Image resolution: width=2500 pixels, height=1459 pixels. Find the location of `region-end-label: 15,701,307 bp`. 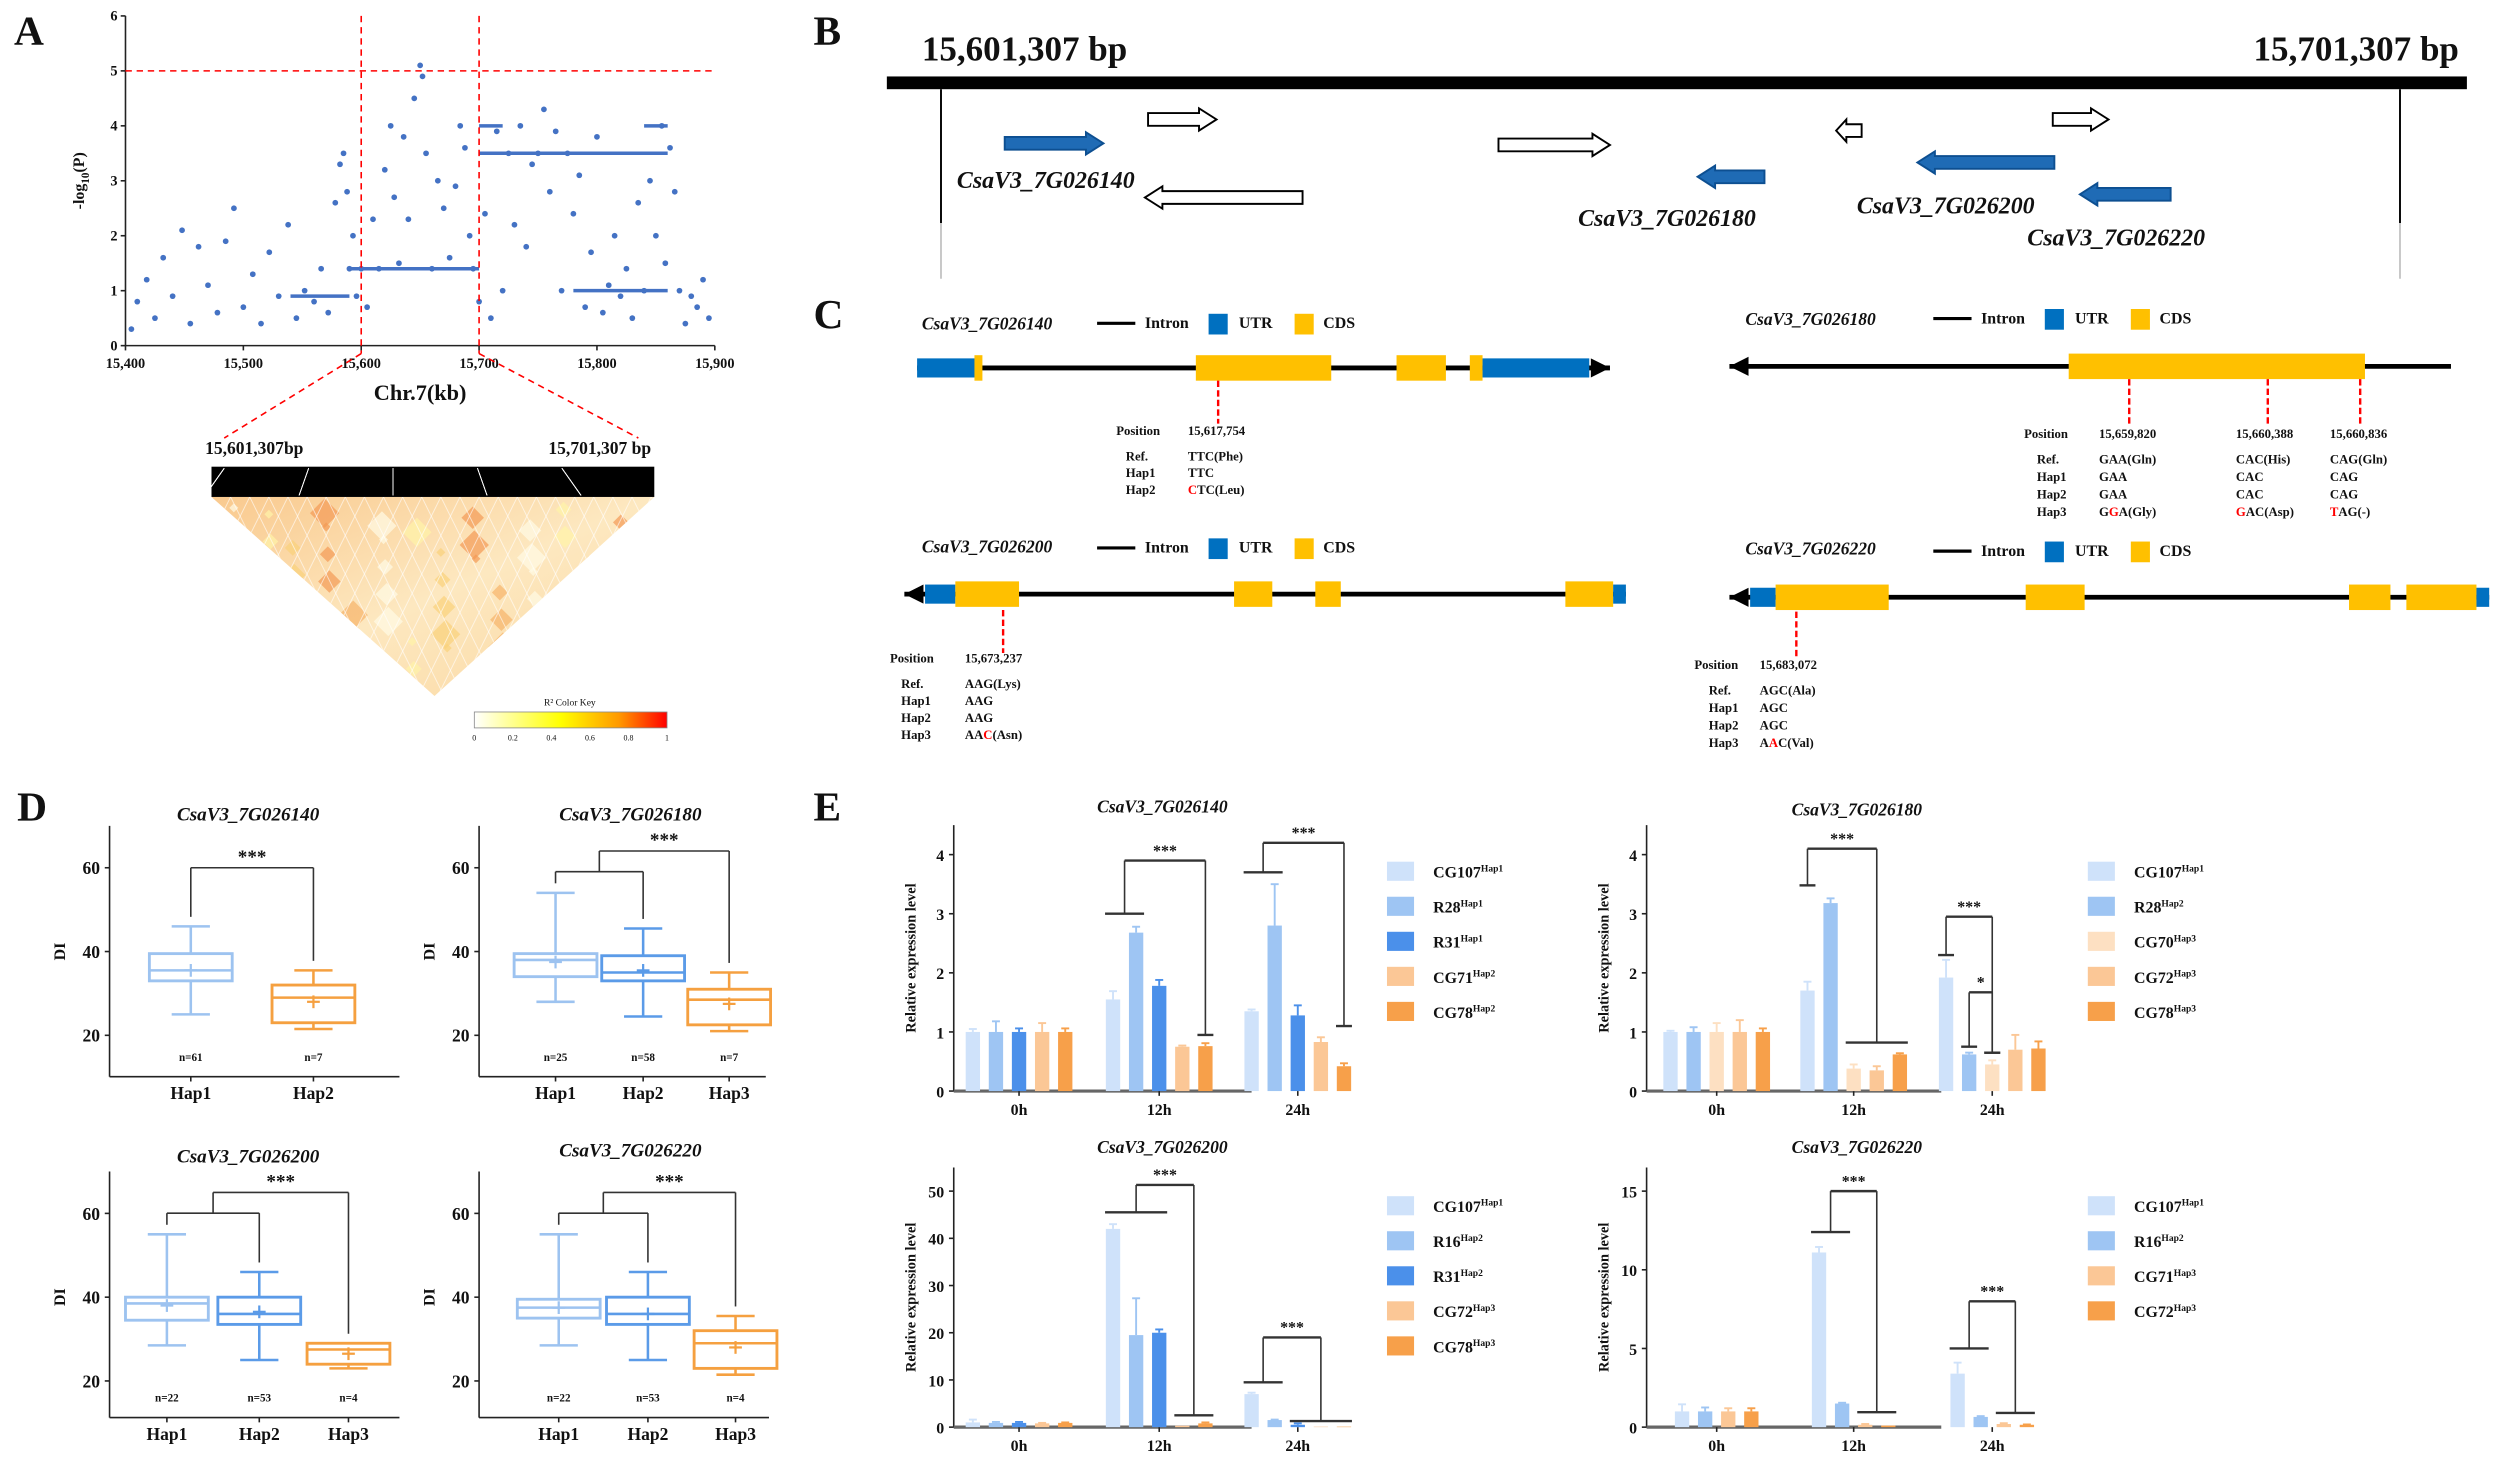

region-end-label: 15,701,307 bp is located at coordinates (2356, 49).